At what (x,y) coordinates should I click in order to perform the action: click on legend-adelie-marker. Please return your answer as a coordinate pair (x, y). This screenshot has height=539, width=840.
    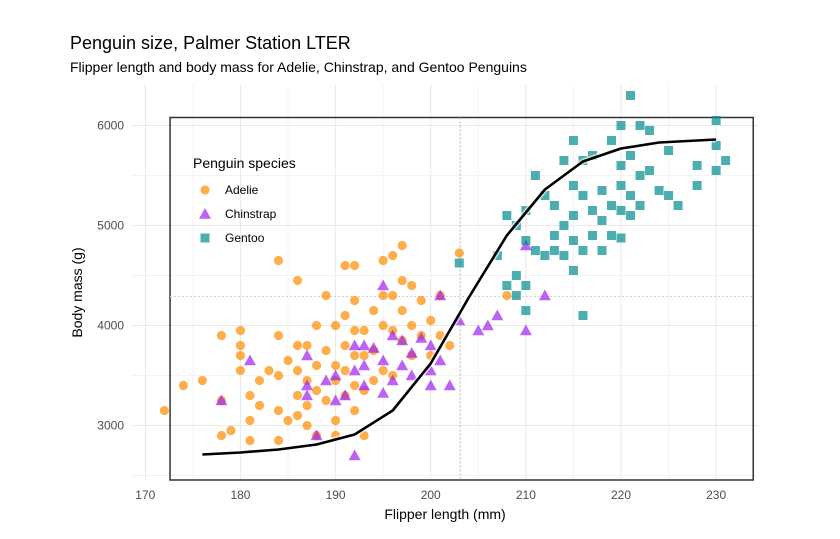
    Looking at the image, I should click on (205, 190).